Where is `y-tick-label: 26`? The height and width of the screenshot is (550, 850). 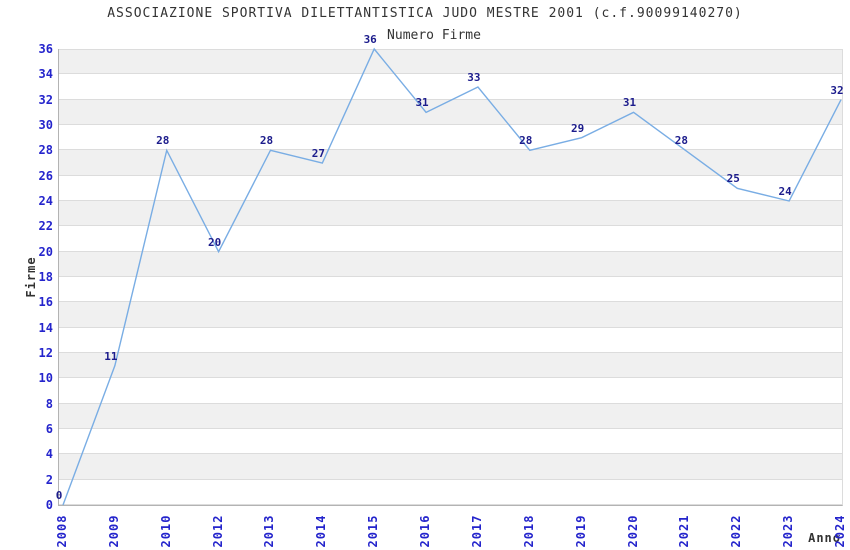
y-tick-label: 26 is located at coordinates (45, 175).